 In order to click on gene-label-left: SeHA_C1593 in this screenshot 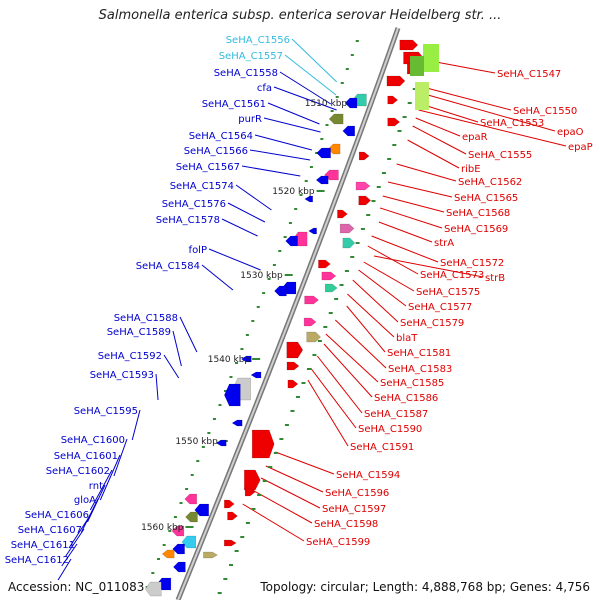, I will do `click(122, 375)`.